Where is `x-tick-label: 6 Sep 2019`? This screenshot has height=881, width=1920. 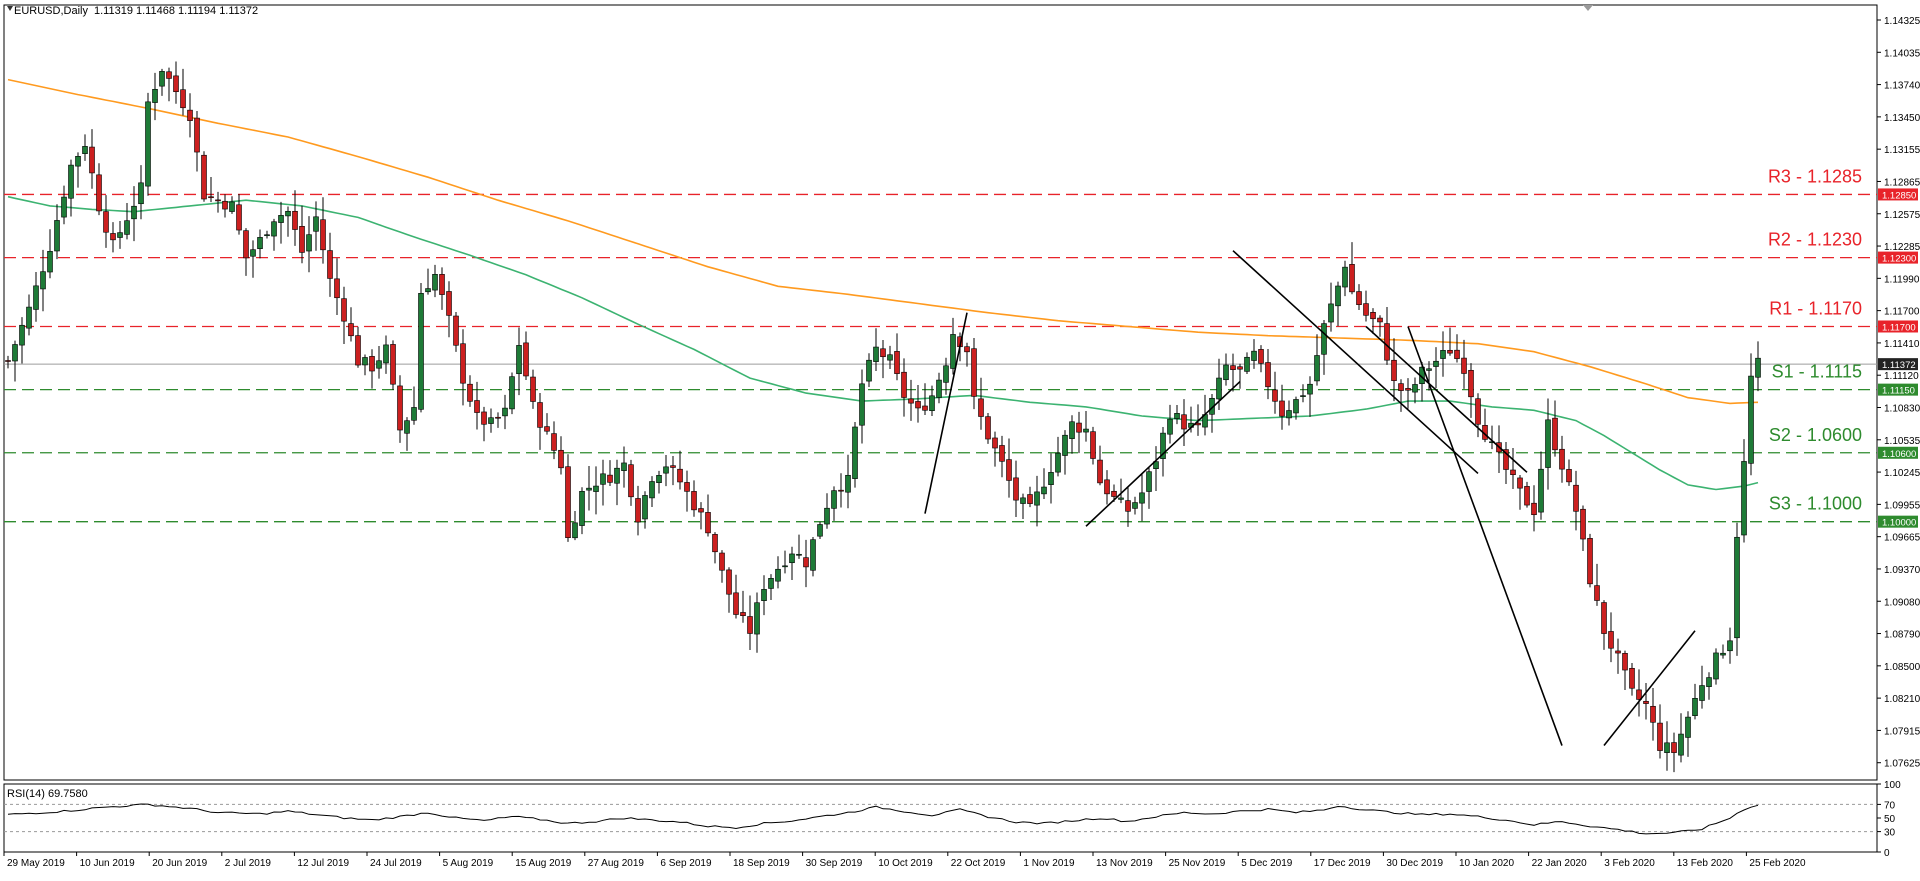 x-tick-label: 6 Sep 2019 is located at coordinates (686, 863).